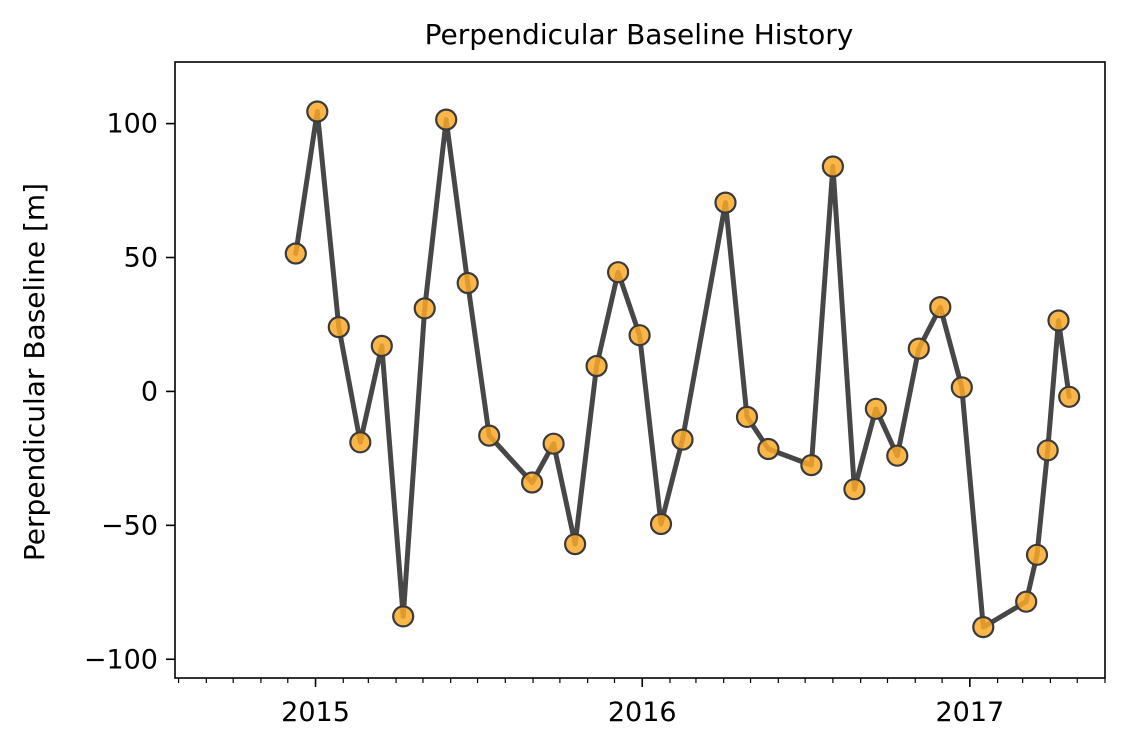  Describe the element at coordinates (132, 124) in the screenshot. I see `y-tick-label: 100` at that location.